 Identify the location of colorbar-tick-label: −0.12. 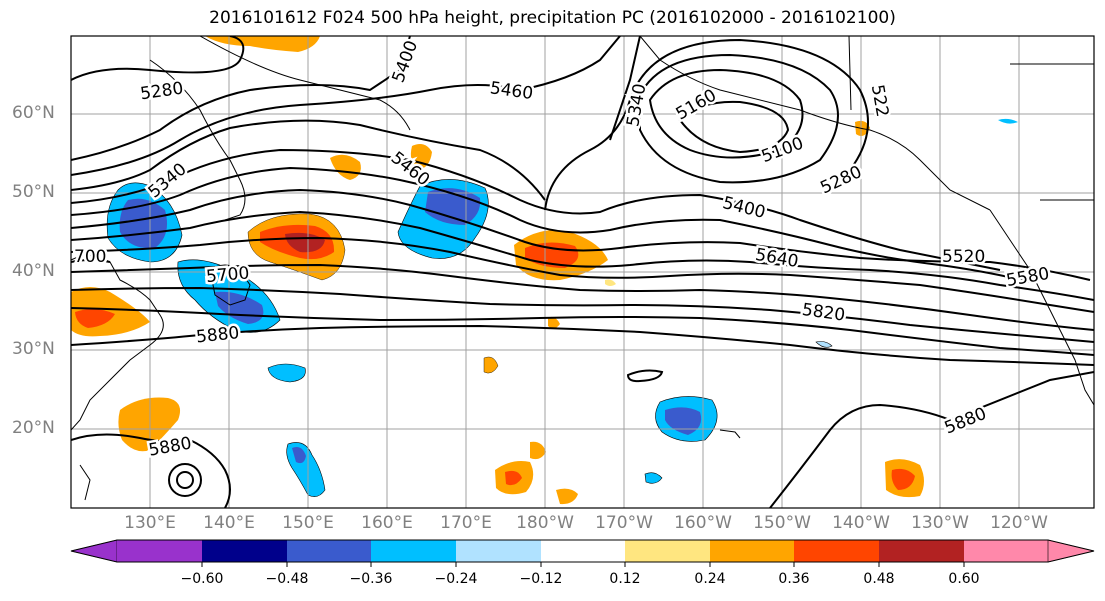
(541, 579).